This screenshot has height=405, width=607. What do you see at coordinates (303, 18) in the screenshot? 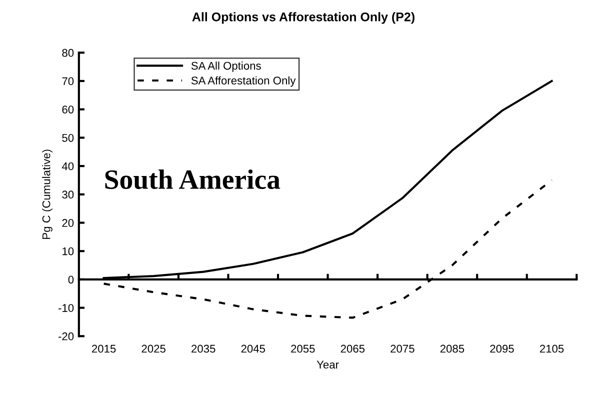
I see `chart-title: All Options vs Afforestation Only (P2)` at bounding box center [303, 18].